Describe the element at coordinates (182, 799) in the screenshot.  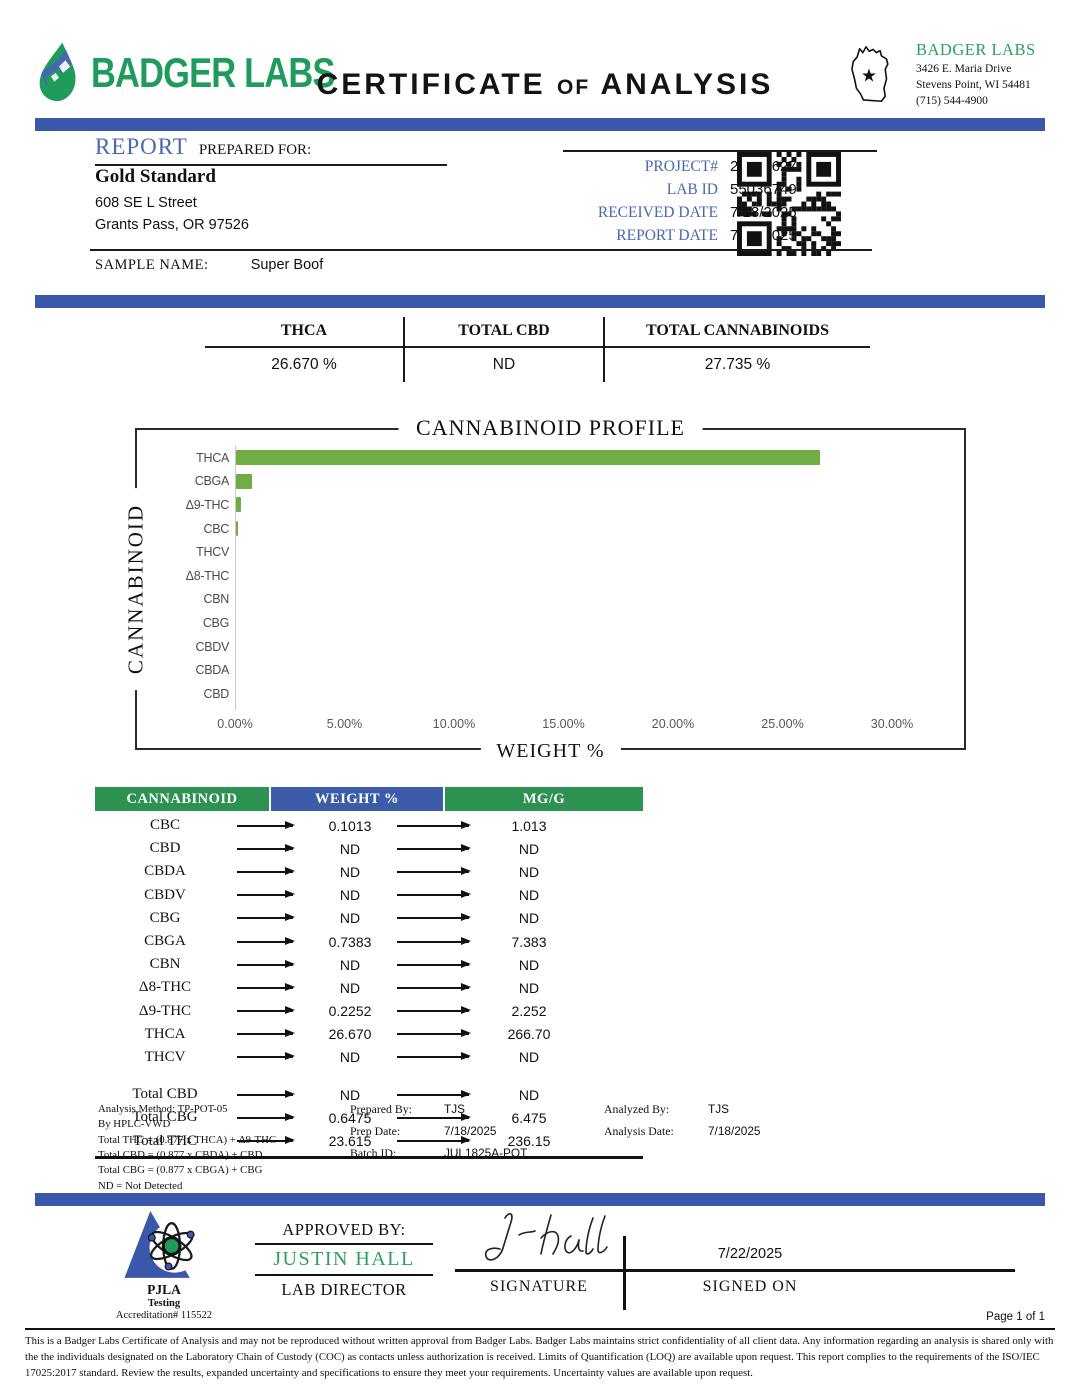
I see `results-column-header: CANNABINOID` at that location.